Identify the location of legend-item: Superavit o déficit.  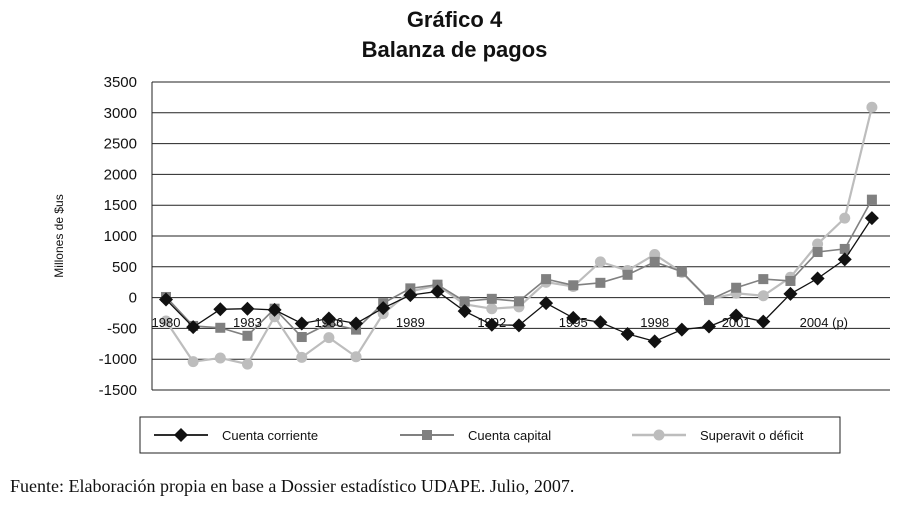
(718, 435).